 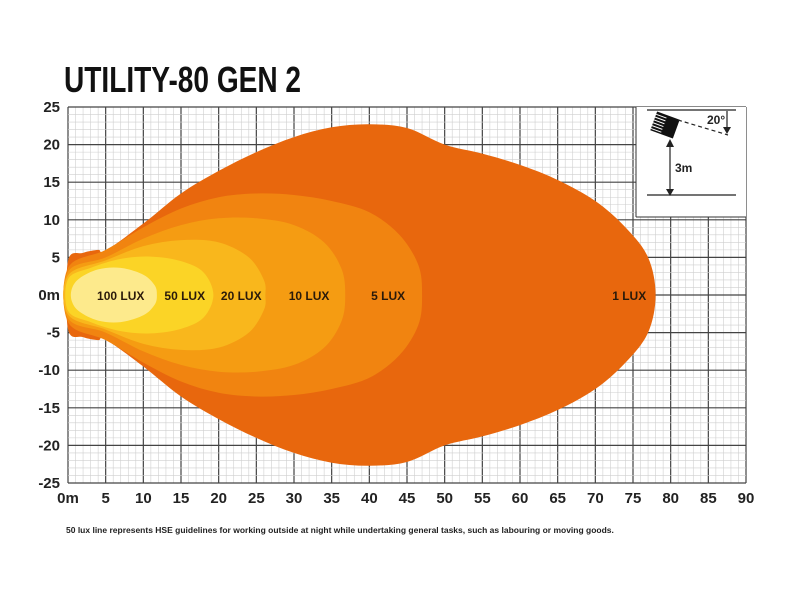 What do you see at coordinates (184, 296) in the screenshot?
I see `label-50-lux: 50 LUX` at bounding box center [184, 296].